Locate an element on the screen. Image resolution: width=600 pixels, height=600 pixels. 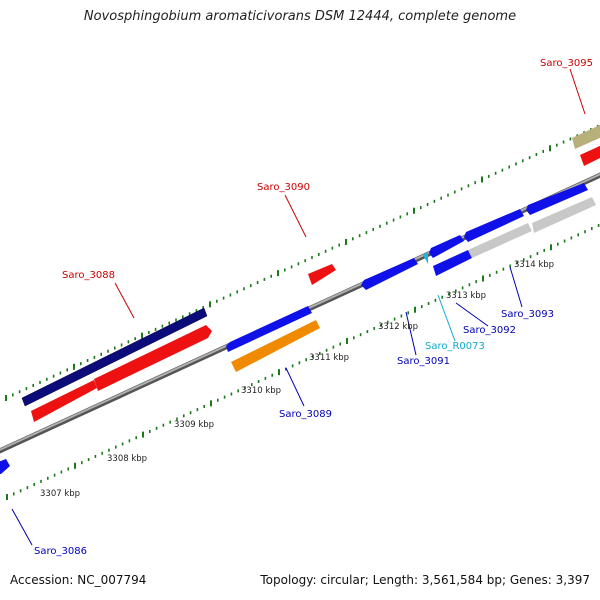
kbp-label-3309: 3309 kbp is located at coordinates (194, 425).